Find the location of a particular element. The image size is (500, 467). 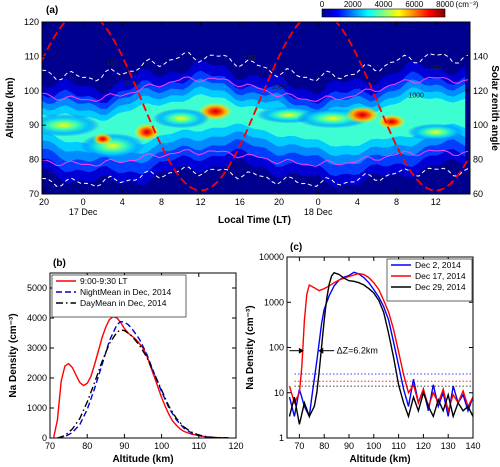

arrow-right-head is located at coordinates (321, 350).